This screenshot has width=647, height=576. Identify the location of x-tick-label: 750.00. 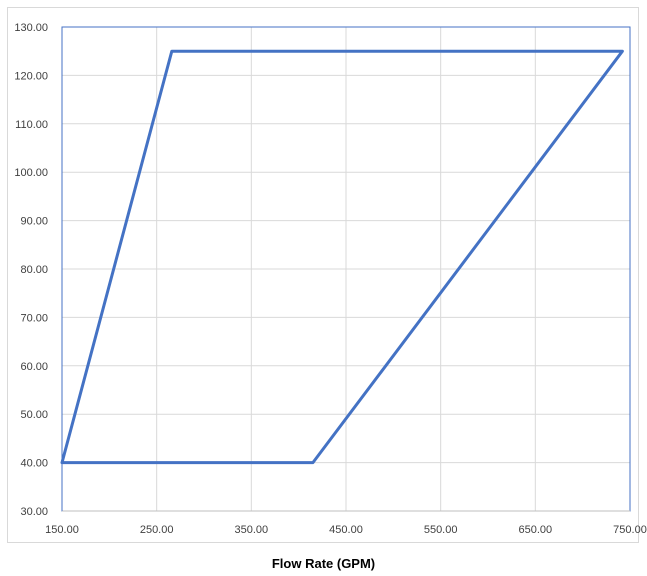
(630, 530).